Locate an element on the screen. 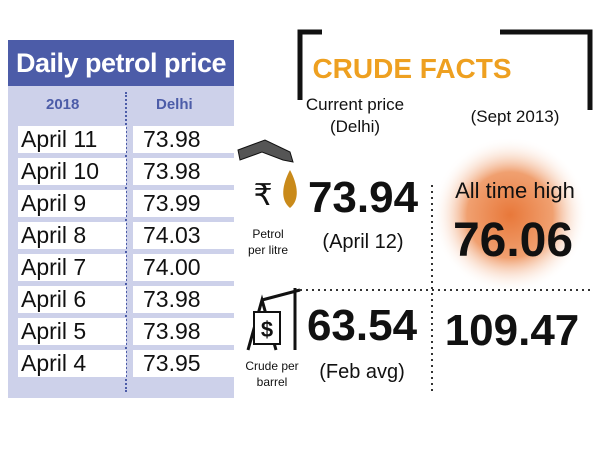 The width and height of the screenshot is (600, 450). table-row: April 8 74.03 is located at coordinates (126, 235).